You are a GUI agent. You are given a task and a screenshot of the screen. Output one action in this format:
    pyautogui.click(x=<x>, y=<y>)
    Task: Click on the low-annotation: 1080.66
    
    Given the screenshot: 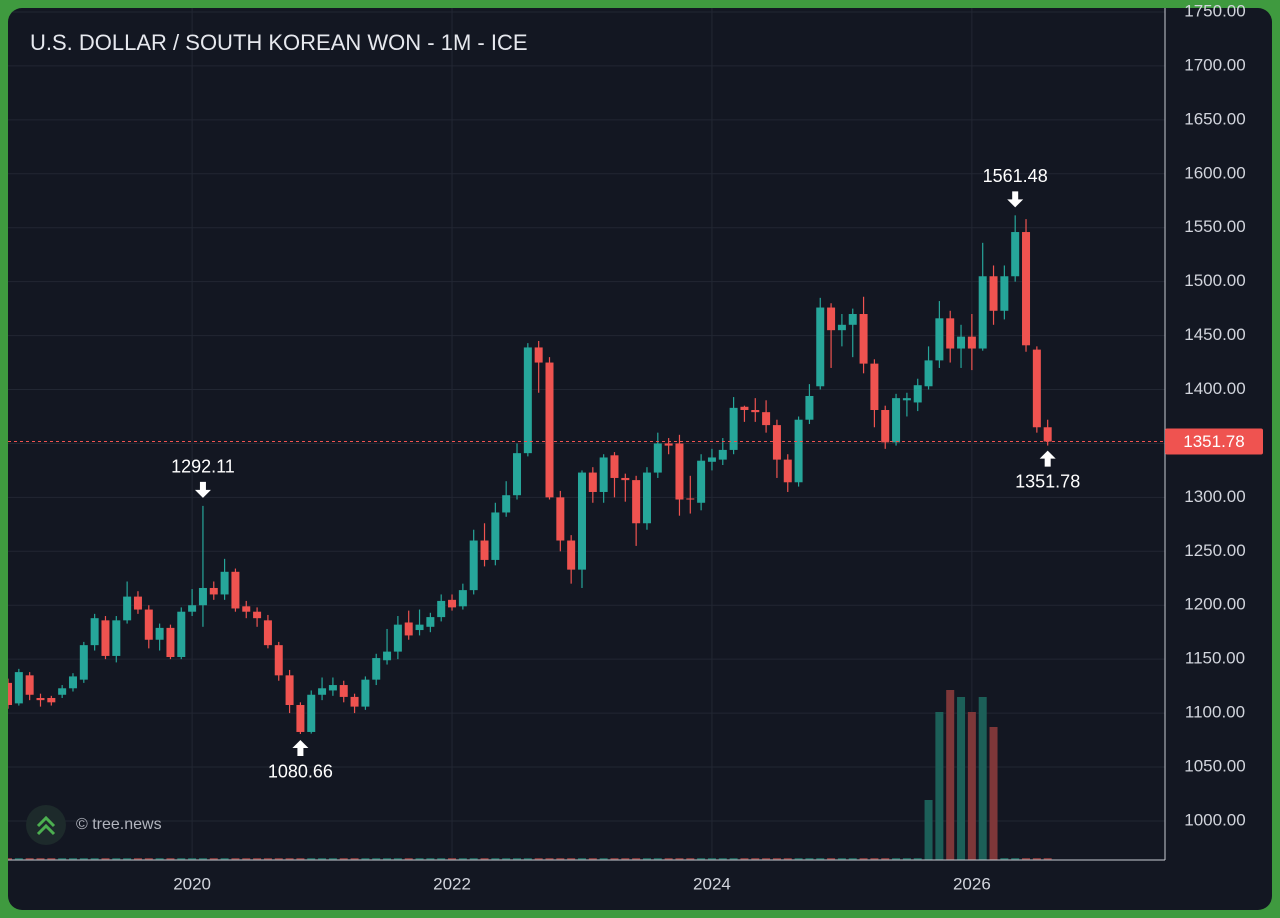 What is the action you would take?
    pyautogui.click(x=300, y=772)
    